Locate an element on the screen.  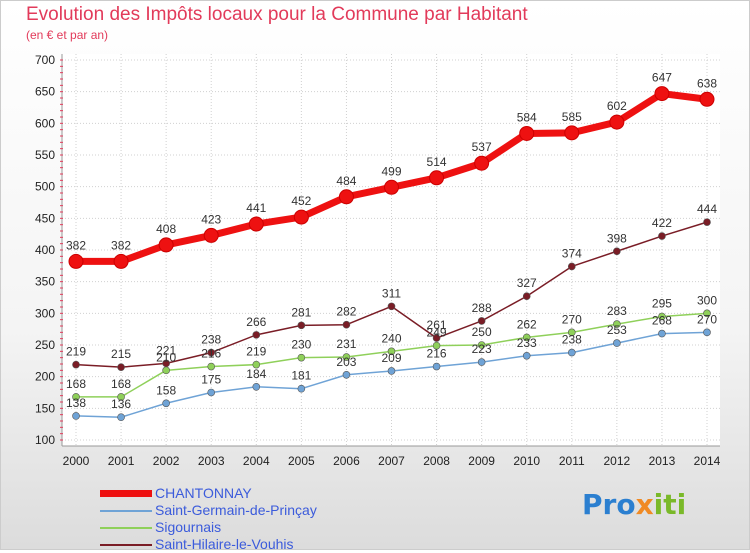
y-tick-label: 250 is located at coordinates (45, 345).